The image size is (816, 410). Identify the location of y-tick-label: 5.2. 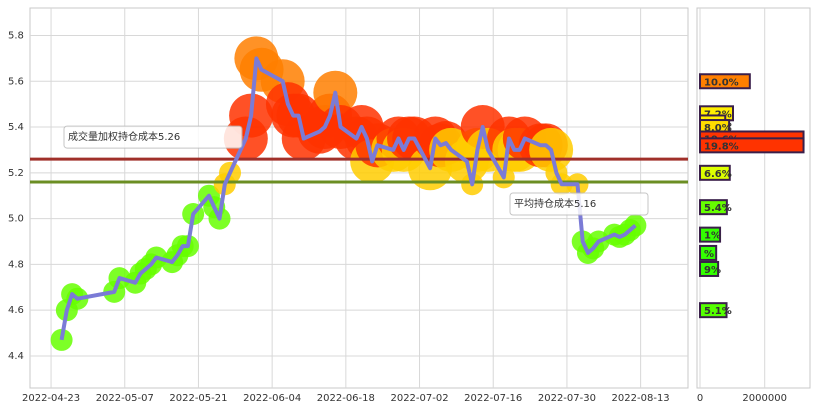
(16, 173).